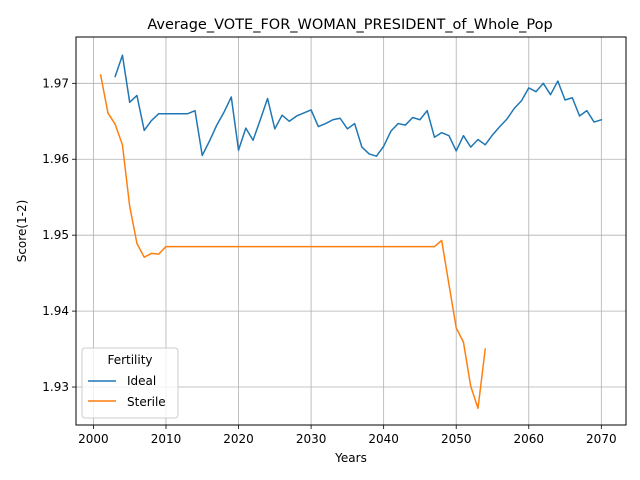  What do you see at coordinates (55, 387) in the screenshot?
I see `y-tick-label: 1.93` at bounding box center [55, 387].